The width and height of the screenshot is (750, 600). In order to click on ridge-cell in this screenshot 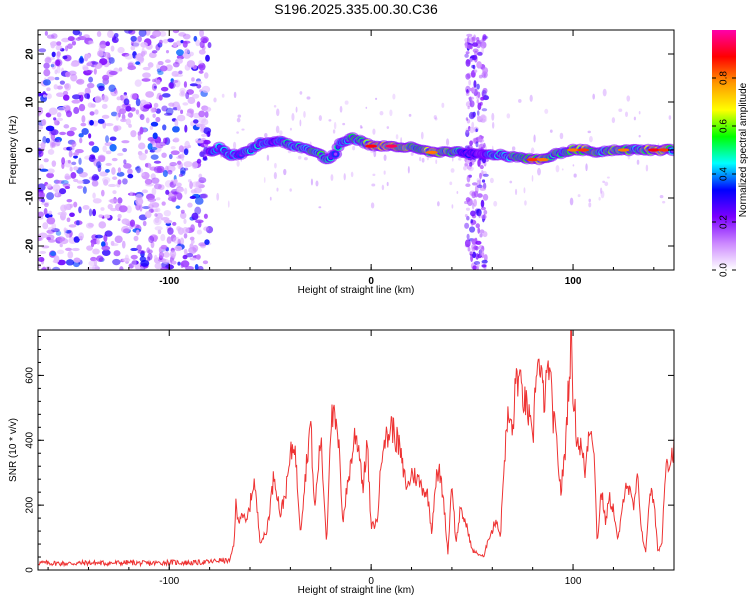, I will do `click(336, 154)`.